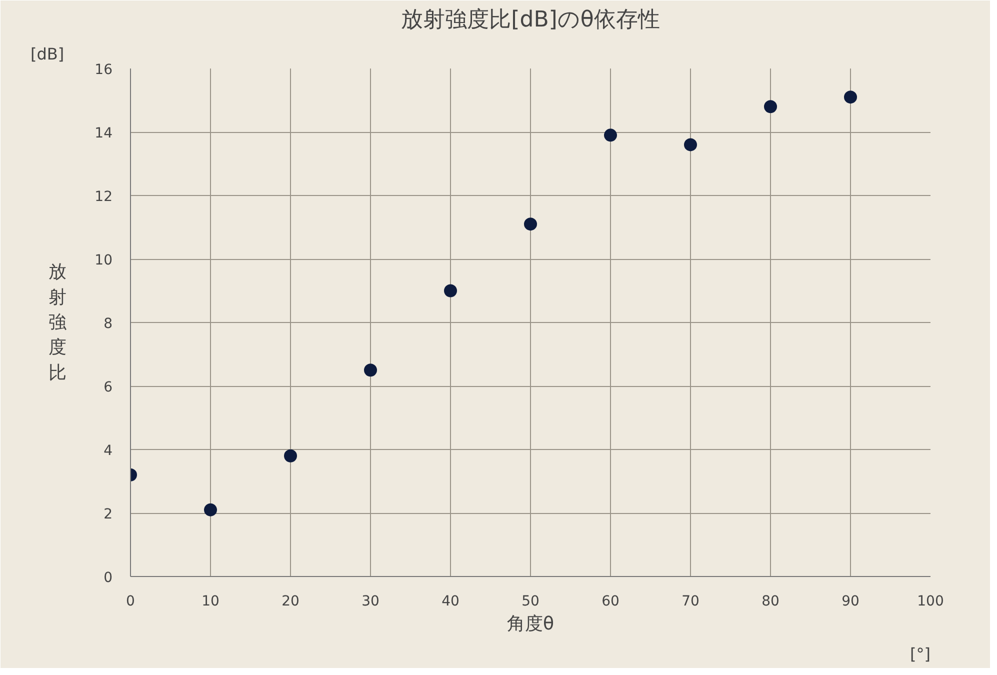  Describe the element at coordinates (211, 602) in the screenshot. I see `x-tick-label: 10` at that location.